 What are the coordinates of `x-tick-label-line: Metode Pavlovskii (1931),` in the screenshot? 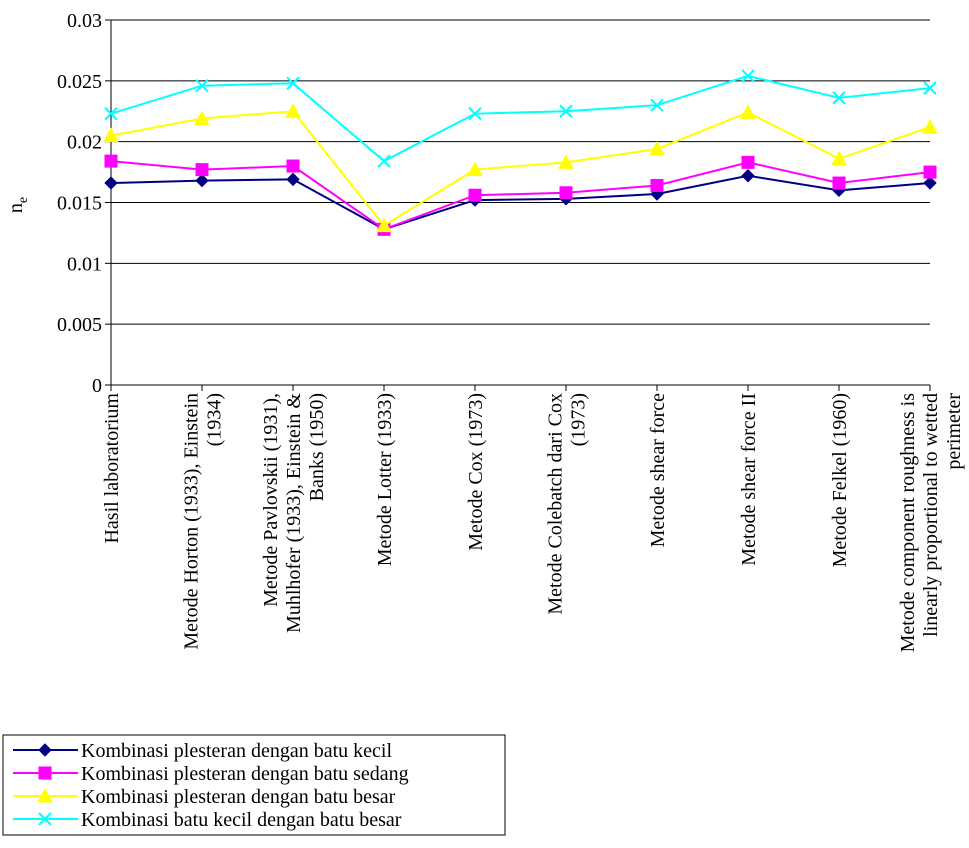 It's located at (271, 500).